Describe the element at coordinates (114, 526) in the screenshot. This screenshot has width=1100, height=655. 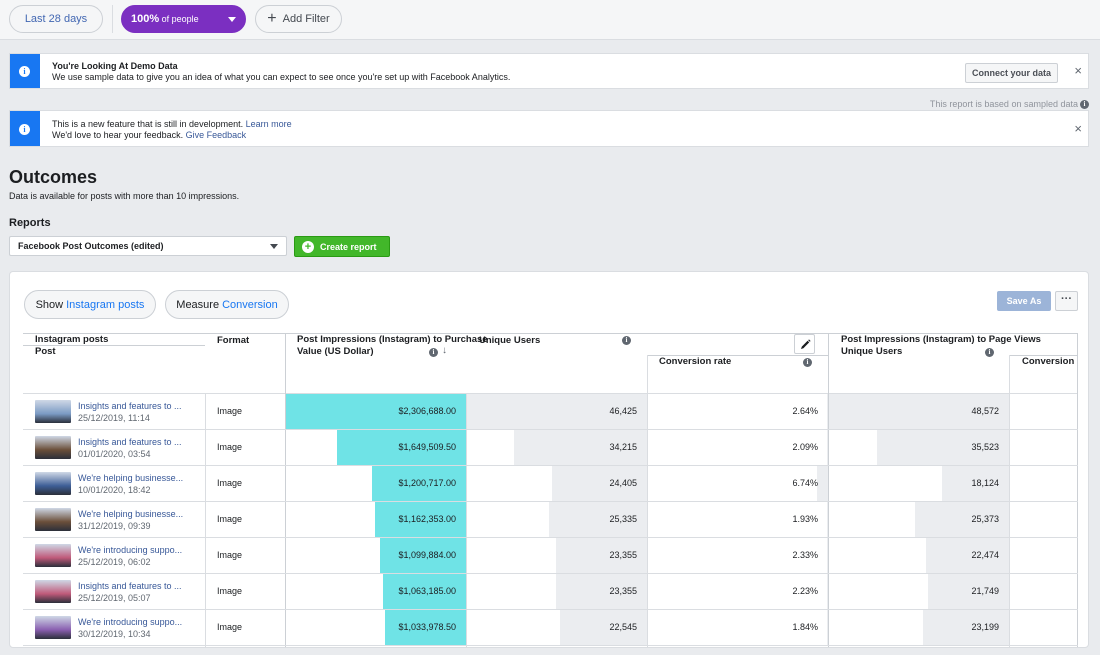
I see `post-date: 31/12/2019, 09:39` at that location.